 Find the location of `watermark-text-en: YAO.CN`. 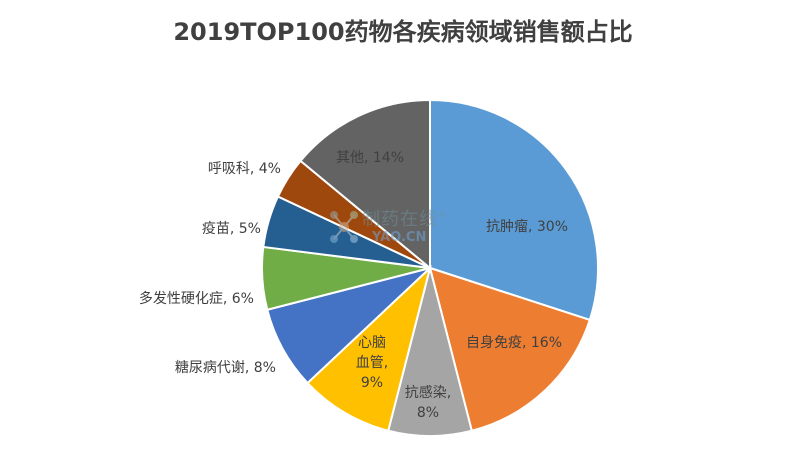

watermark-text-en: YAO.CN is located at coordinates (399, 237).